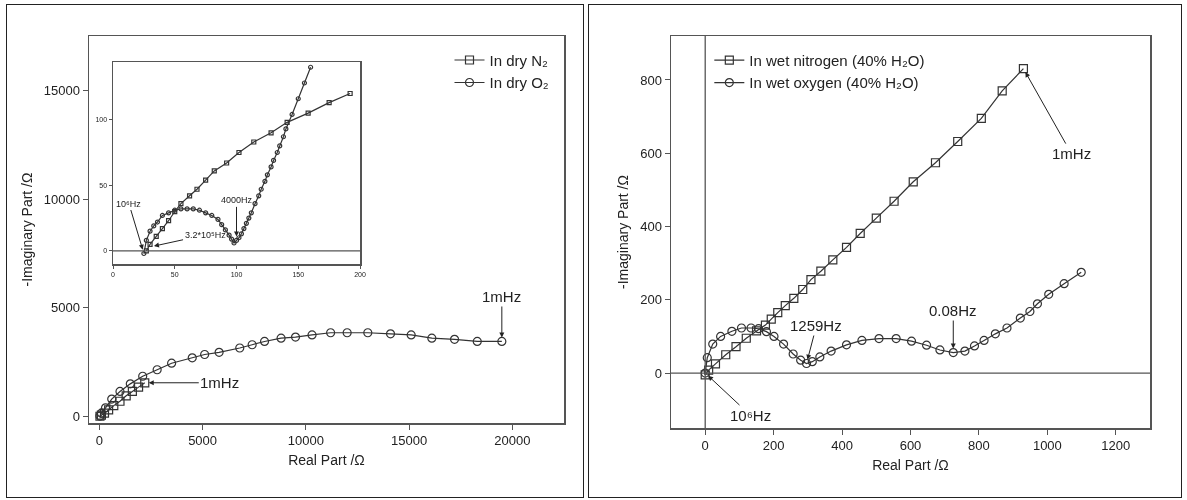  Describe the element at coordinates (651, 80) in the screenshot. I see `y-tick-label: 800` at that location.